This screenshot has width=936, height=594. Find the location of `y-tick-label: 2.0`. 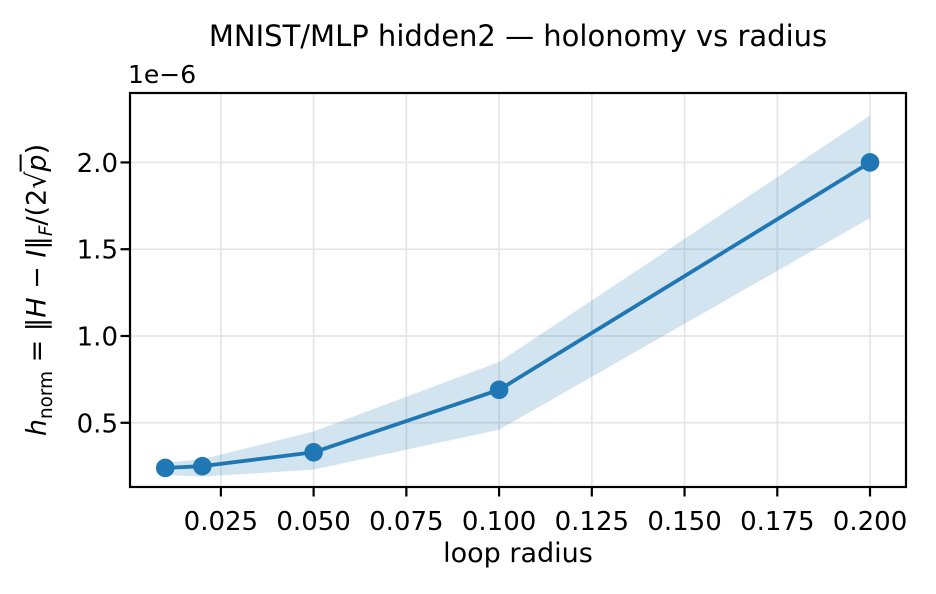

y-tick-label: 2.0 is located at coordinates (97, 164).